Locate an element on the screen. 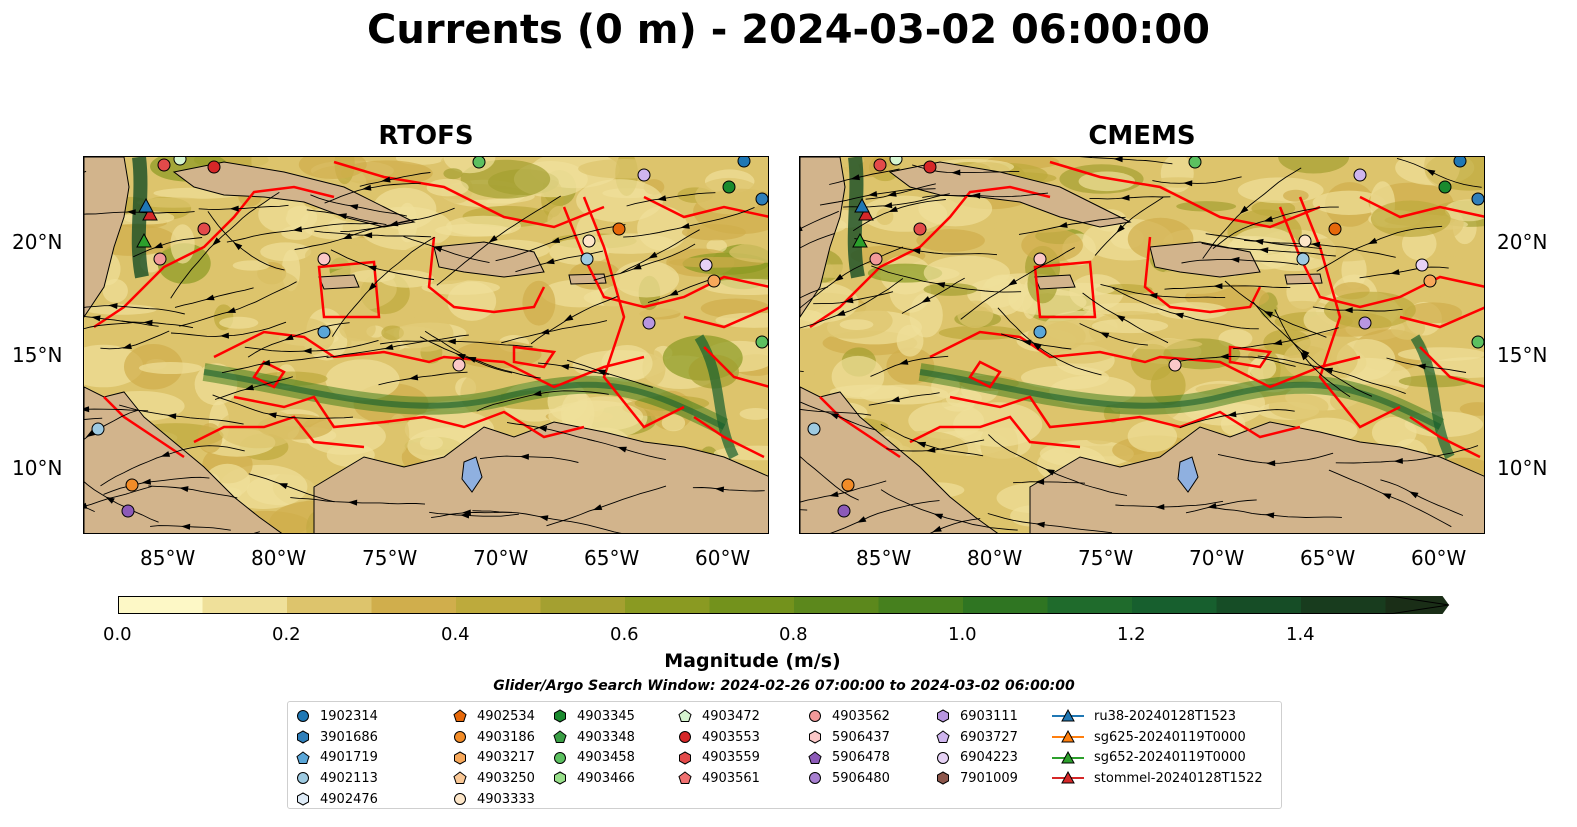 This screenshot has width=1577, height=827. legend-item-label: ru38-20240128T1523 is located at coordinates (1165, 716).